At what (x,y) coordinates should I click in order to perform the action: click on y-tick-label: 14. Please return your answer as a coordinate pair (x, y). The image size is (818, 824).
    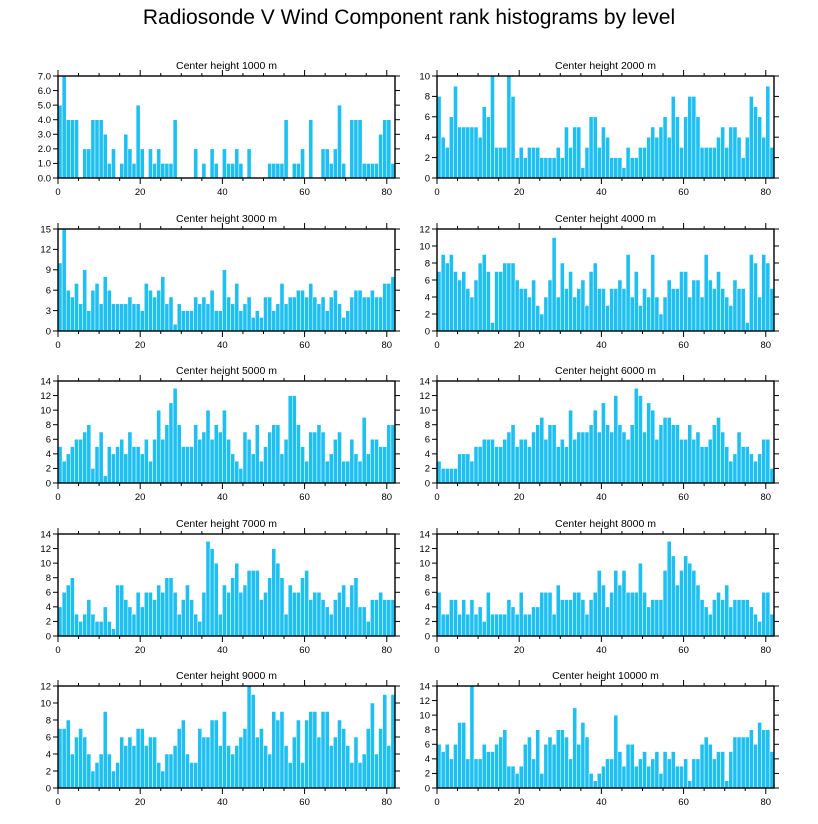
    Looking at the image, I should click on (424, 534).